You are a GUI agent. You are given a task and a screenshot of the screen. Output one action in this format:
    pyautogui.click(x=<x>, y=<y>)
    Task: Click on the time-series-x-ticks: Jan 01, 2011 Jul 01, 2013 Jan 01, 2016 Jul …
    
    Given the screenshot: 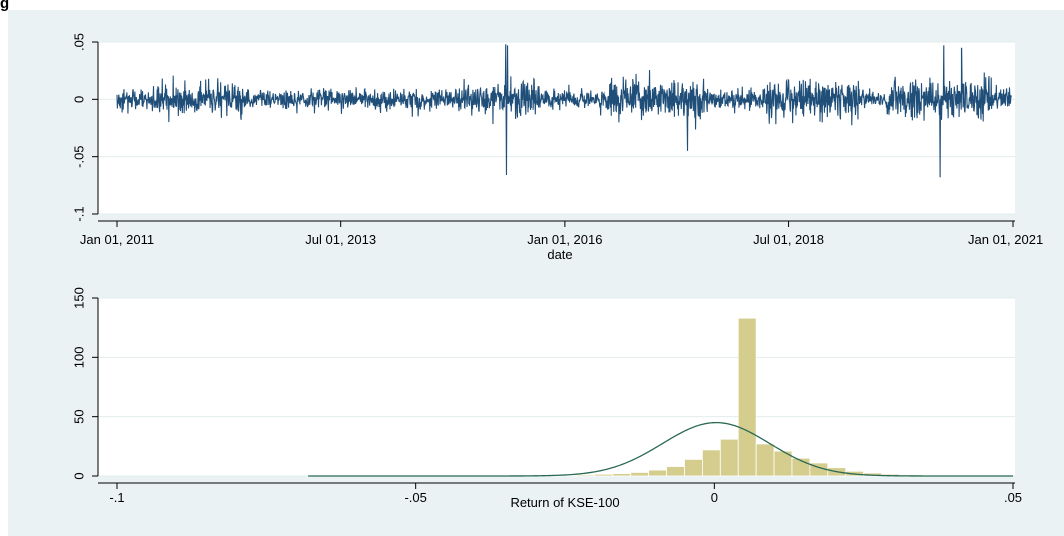 What is the action you would take?
    pyautogui.click(x=561, y=234)
    